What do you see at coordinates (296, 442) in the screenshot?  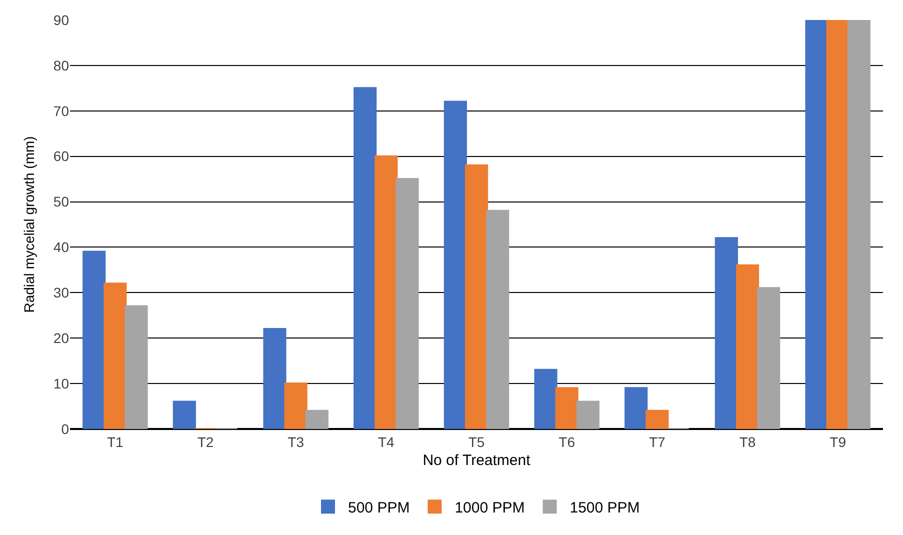 I see `x-tick-label: T3` at bounding box center [296, 442].